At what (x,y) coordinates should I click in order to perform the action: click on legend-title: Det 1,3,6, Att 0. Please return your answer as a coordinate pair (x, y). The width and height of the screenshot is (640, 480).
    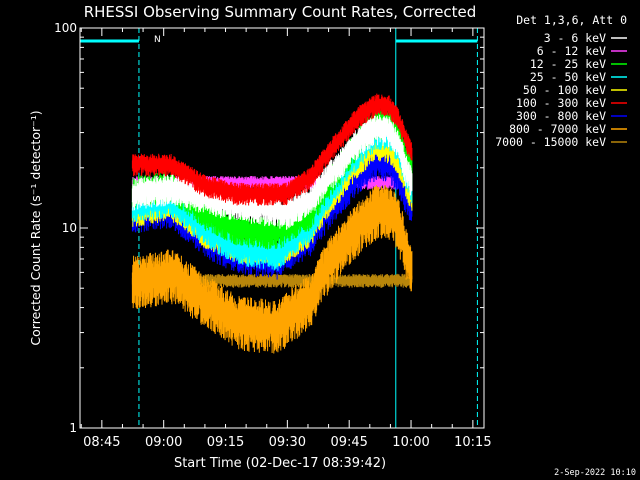
    Looking at the image, I should click on (571, 20).